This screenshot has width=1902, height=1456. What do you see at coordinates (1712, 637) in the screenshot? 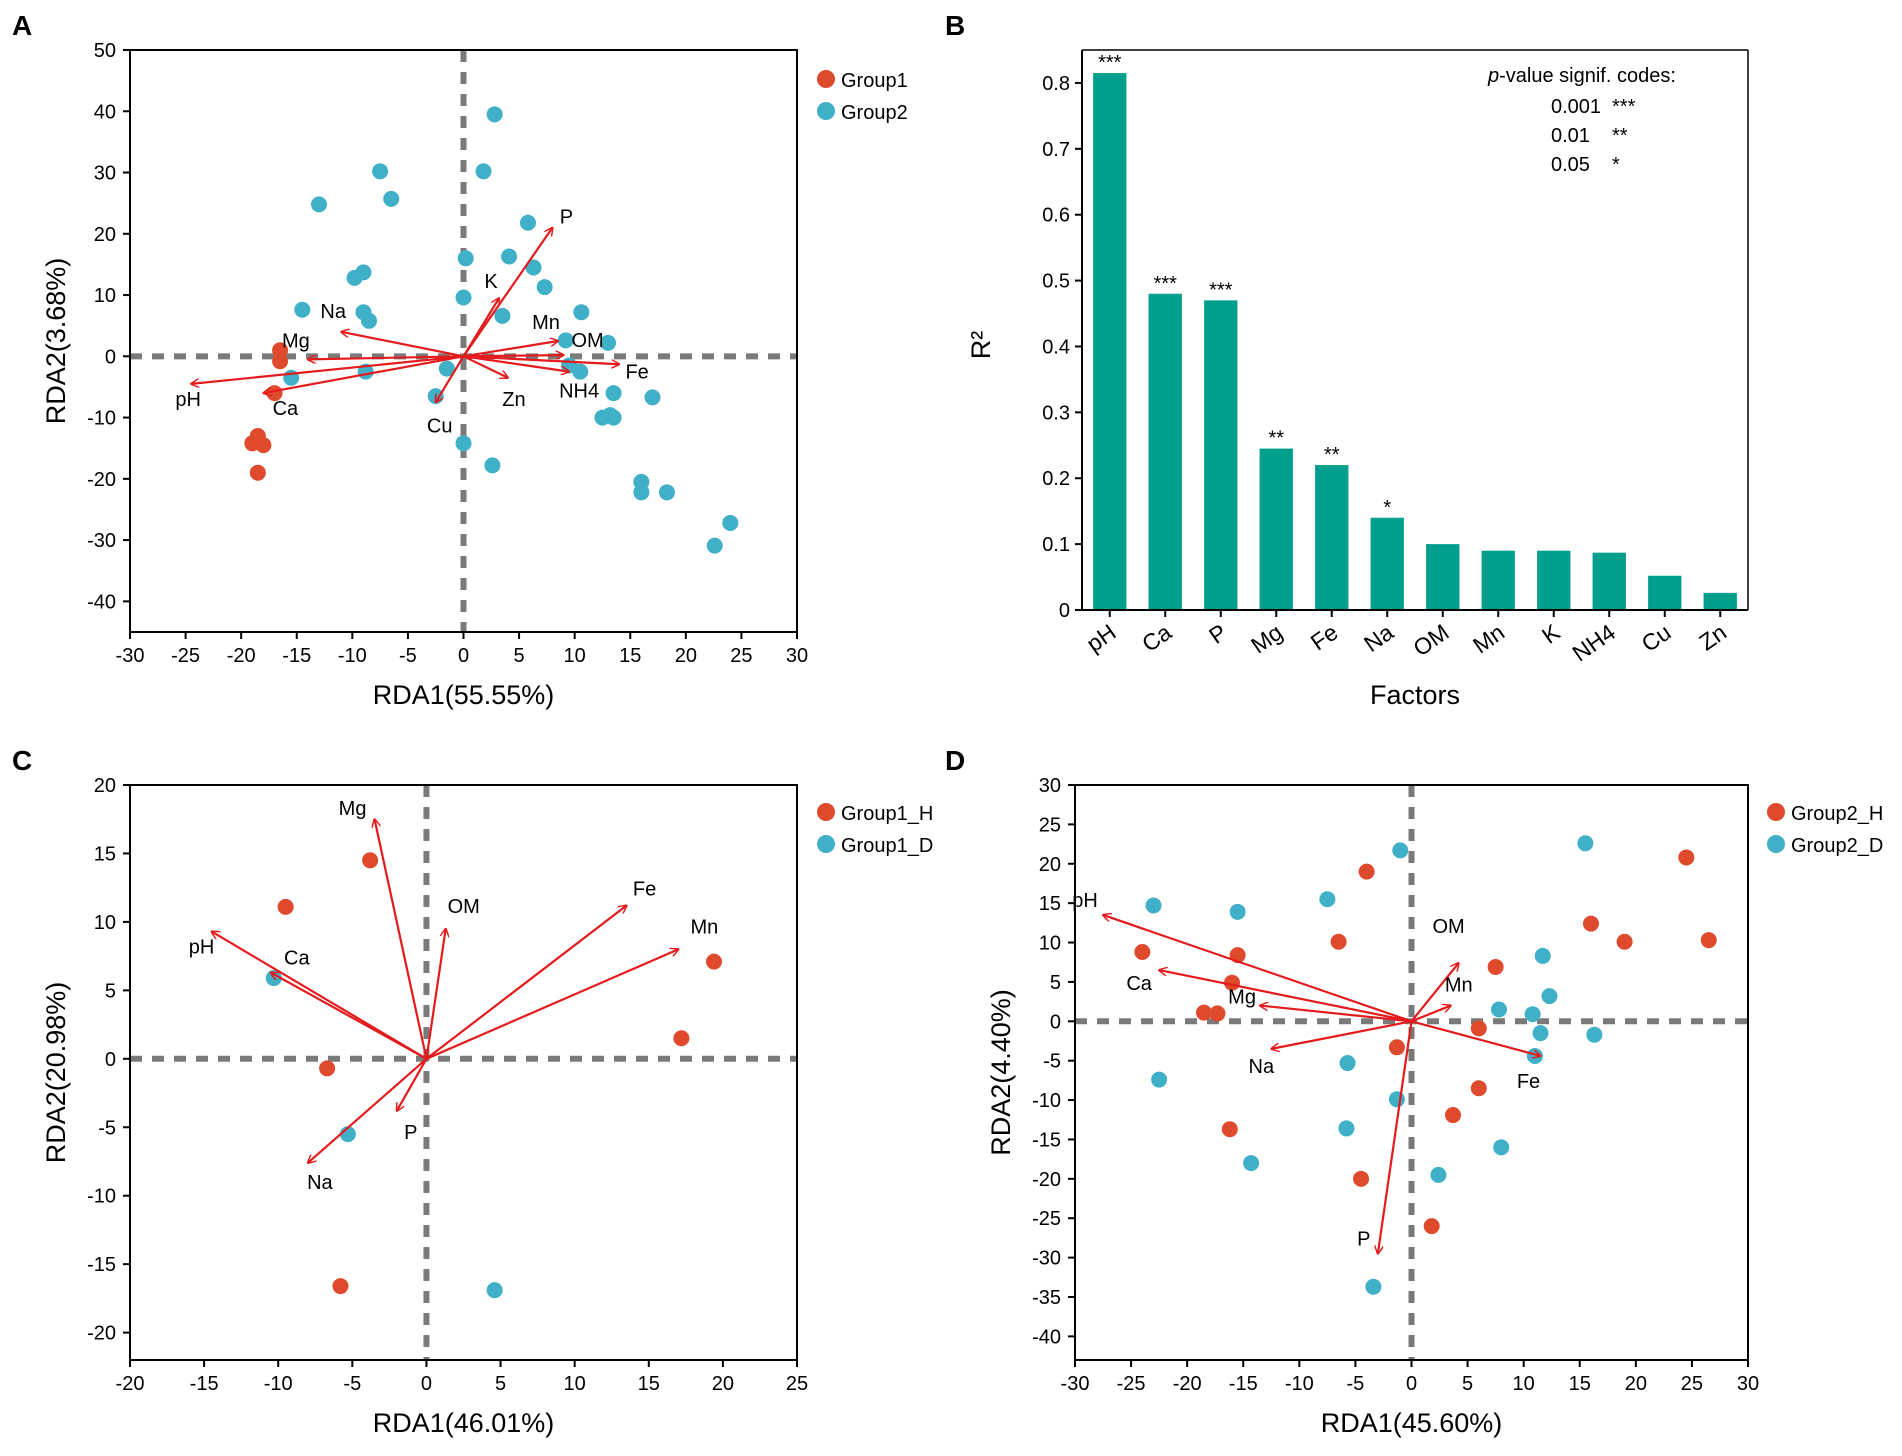
I see `category-label-zn: Zn` at bounding box center [1712, 637].